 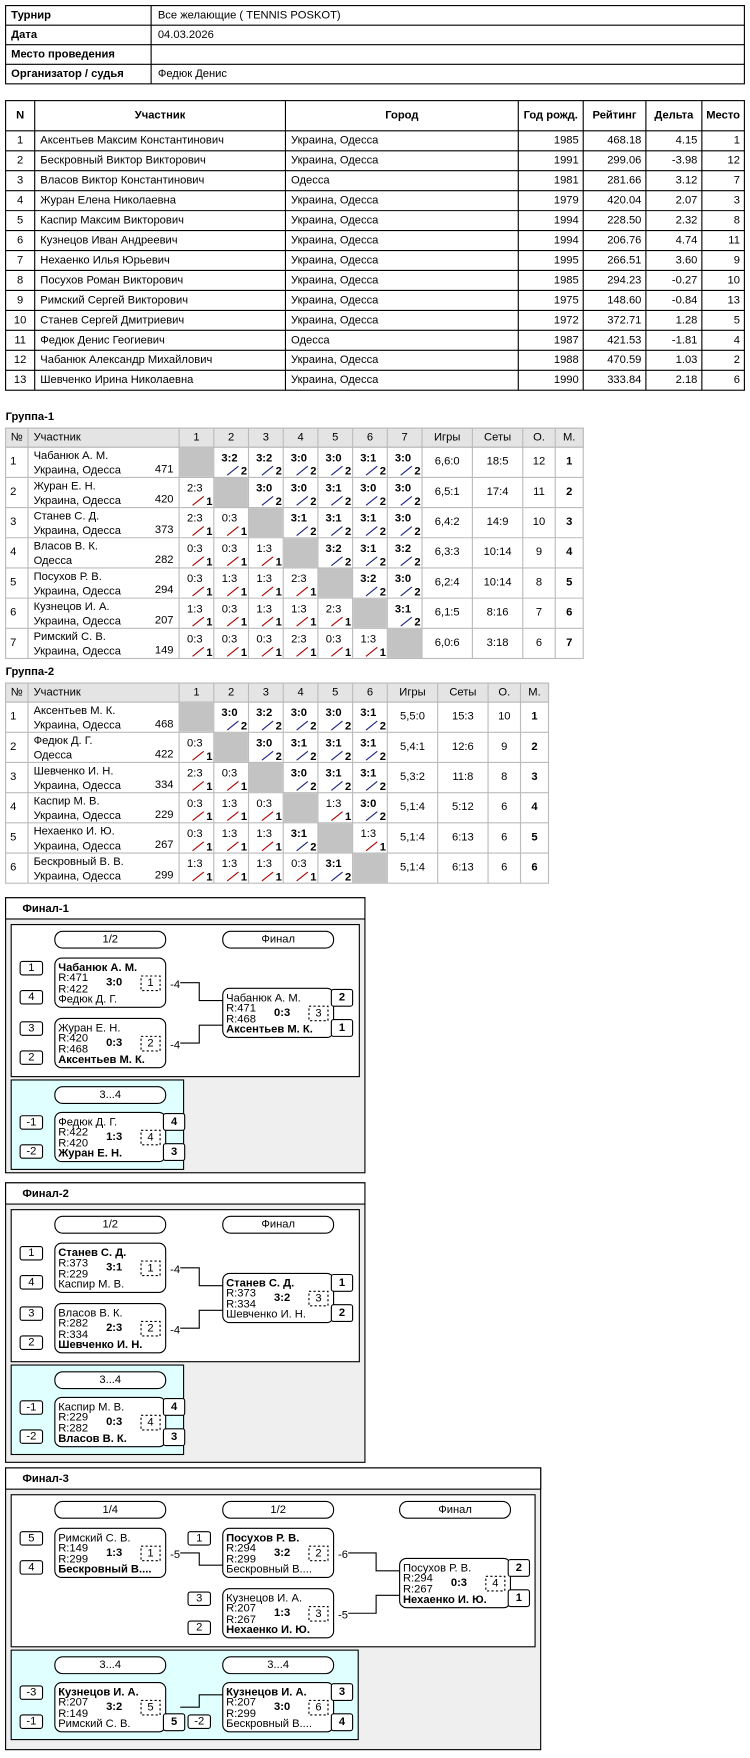 I want to click on final-score: 0:3, so click(x=459, y=1583).